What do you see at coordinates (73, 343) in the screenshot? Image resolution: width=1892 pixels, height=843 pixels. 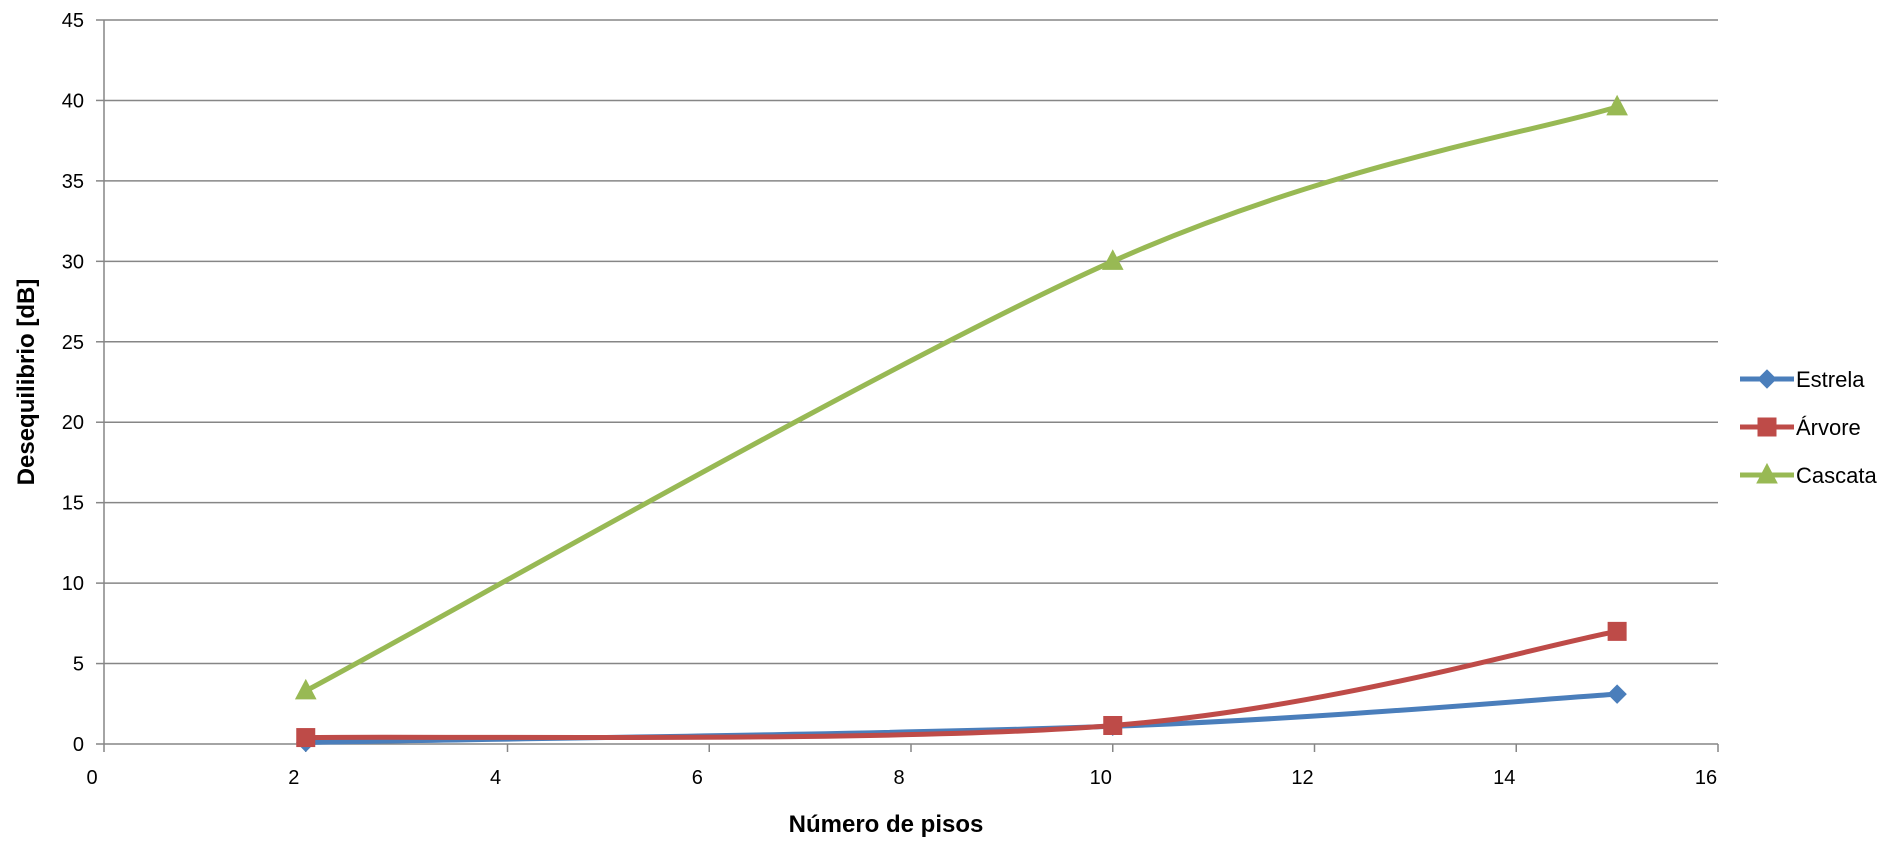 I see `y-tick-label: 25` at bounding box center [73, 343].